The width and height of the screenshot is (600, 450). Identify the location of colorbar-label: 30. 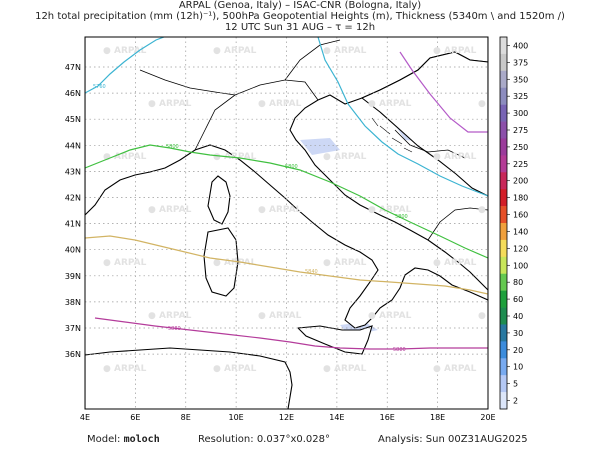
(518, 333).